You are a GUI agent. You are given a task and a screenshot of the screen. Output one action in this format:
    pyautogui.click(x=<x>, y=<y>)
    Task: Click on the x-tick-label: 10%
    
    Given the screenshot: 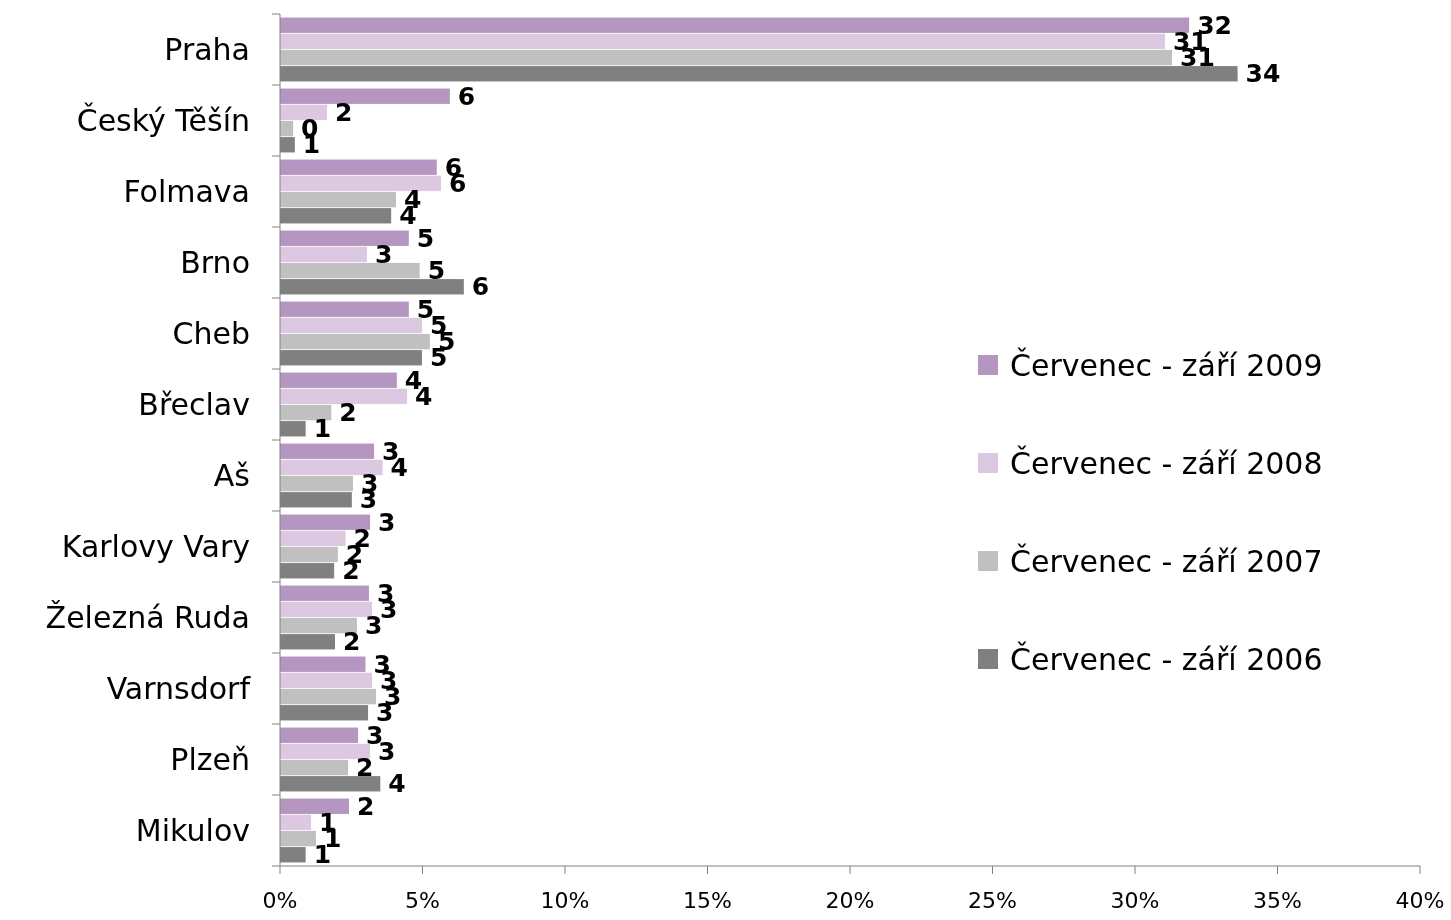 What is the action you would take?
    pyautogui.click(x=565, y=900)
    